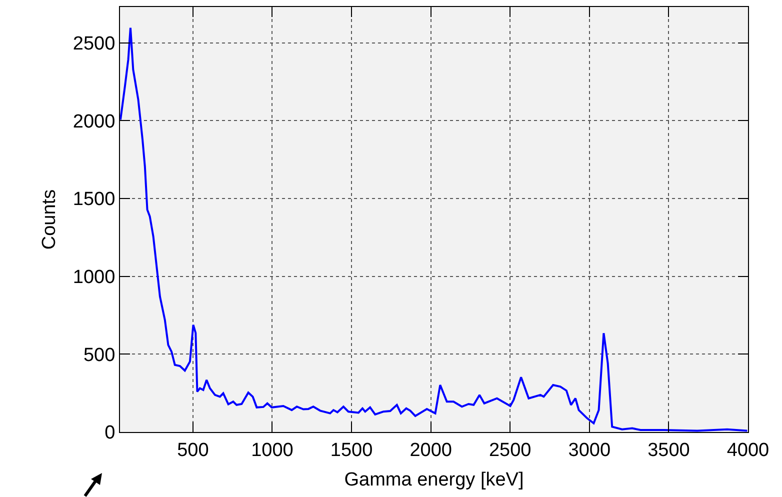 The width and height of the screenshot is (782, 497). What do you see at coordinates (669, 450) in the screenshot?
I see `x-tick-label: 3500` at bounding box center [669, 450].